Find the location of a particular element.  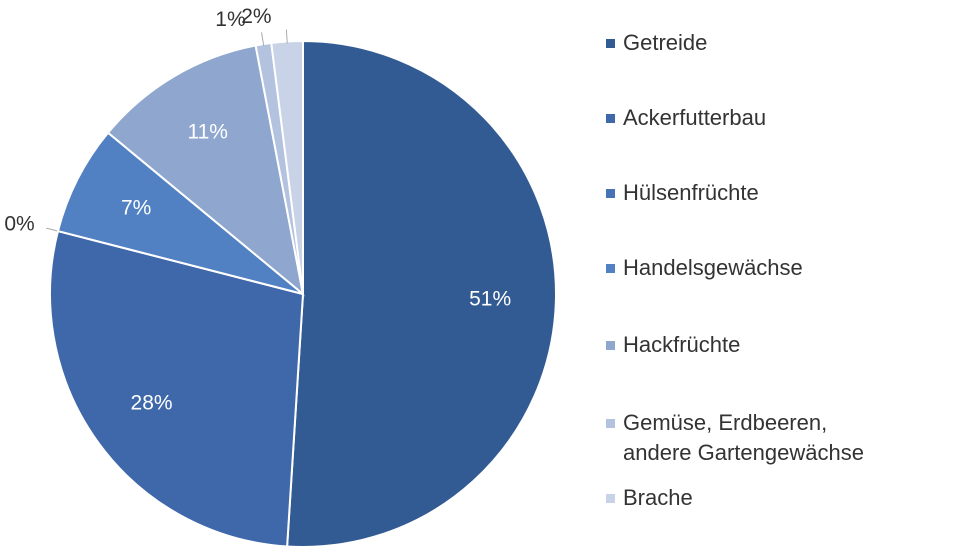

data-label: 7% is located at coordinates (136, 208).